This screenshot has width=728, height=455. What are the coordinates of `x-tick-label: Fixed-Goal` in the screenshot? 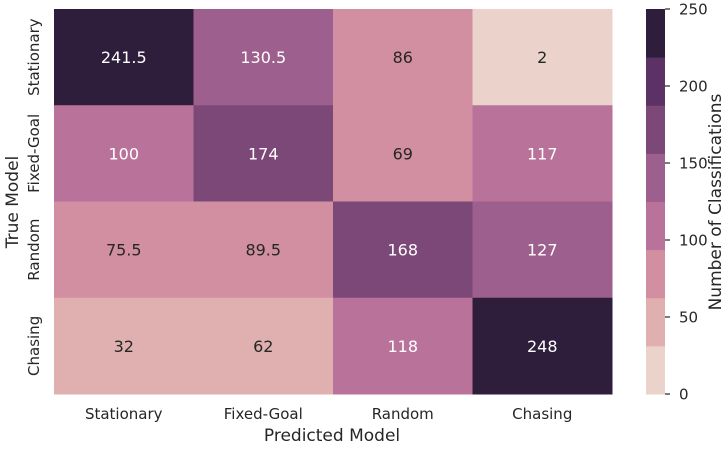 It's located at (263, 414).